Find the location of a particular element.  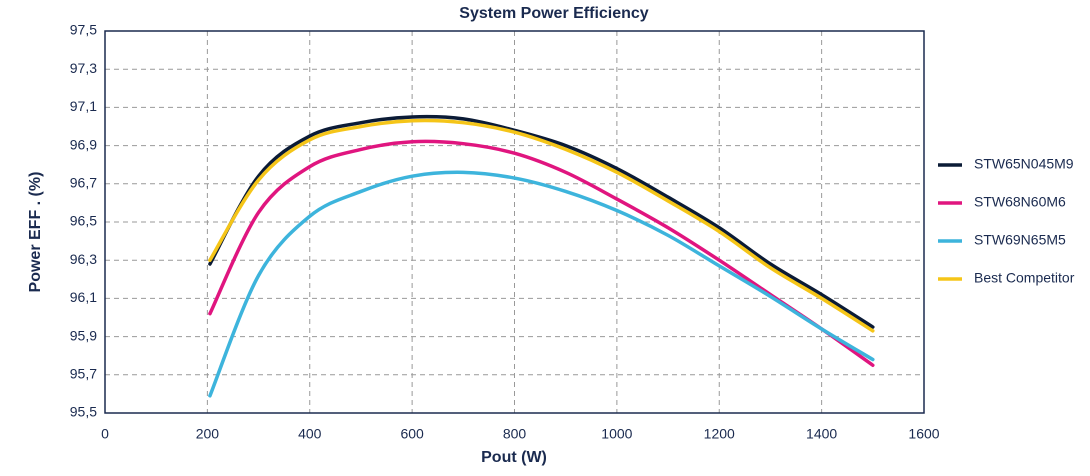

y-tick-label: 97,5 is located at coordinates (83, 30).